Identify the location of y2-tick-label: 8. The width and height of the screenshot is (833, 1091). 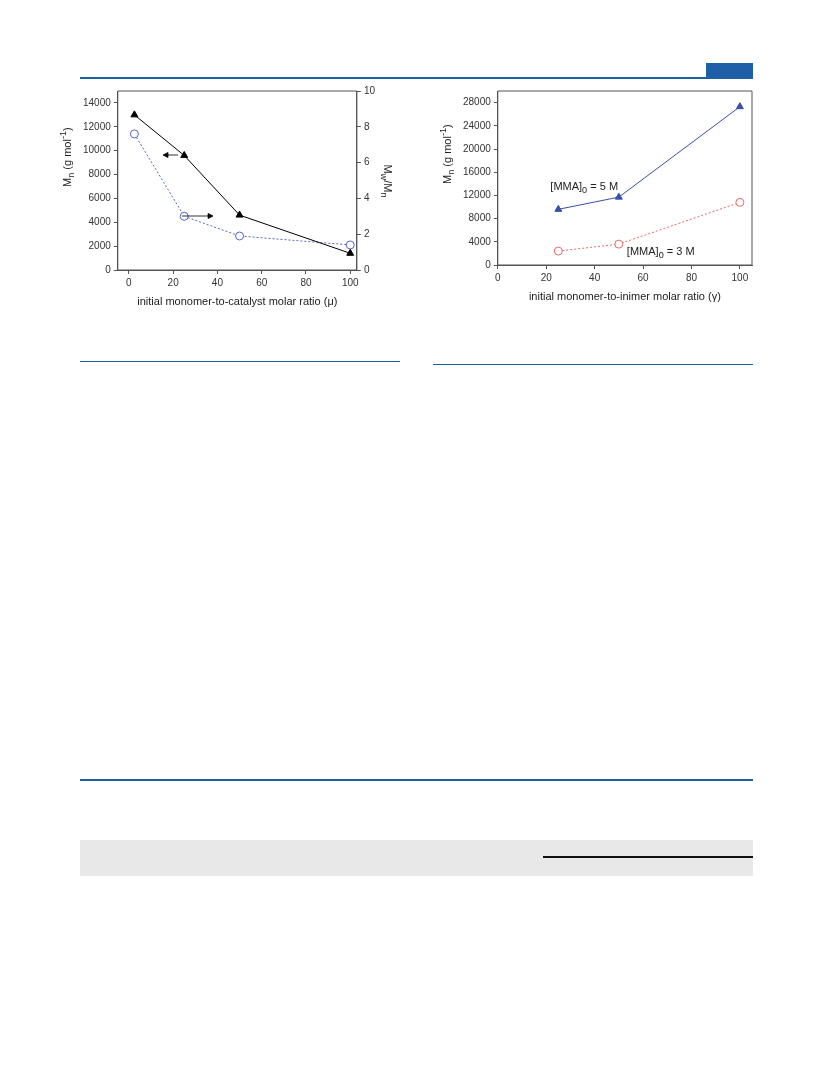
(366, 126).